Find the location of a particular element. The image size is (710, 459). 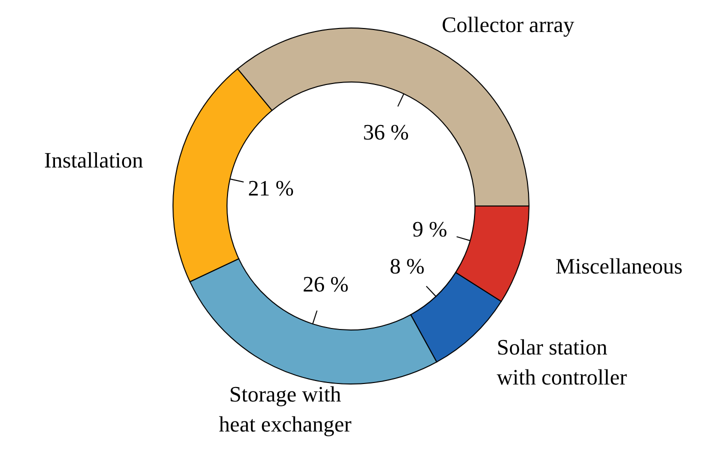

data-label: 8 % is located at coordinates (407, 265).